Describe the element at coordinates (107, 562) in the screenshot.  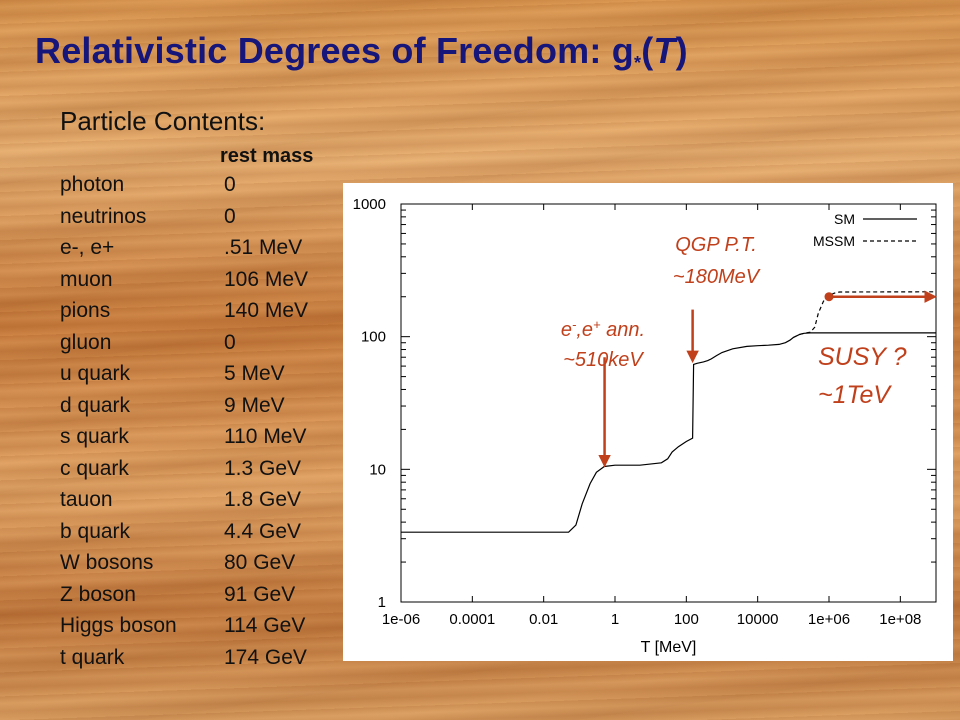
I see `particle-name: W bosons` at that location.